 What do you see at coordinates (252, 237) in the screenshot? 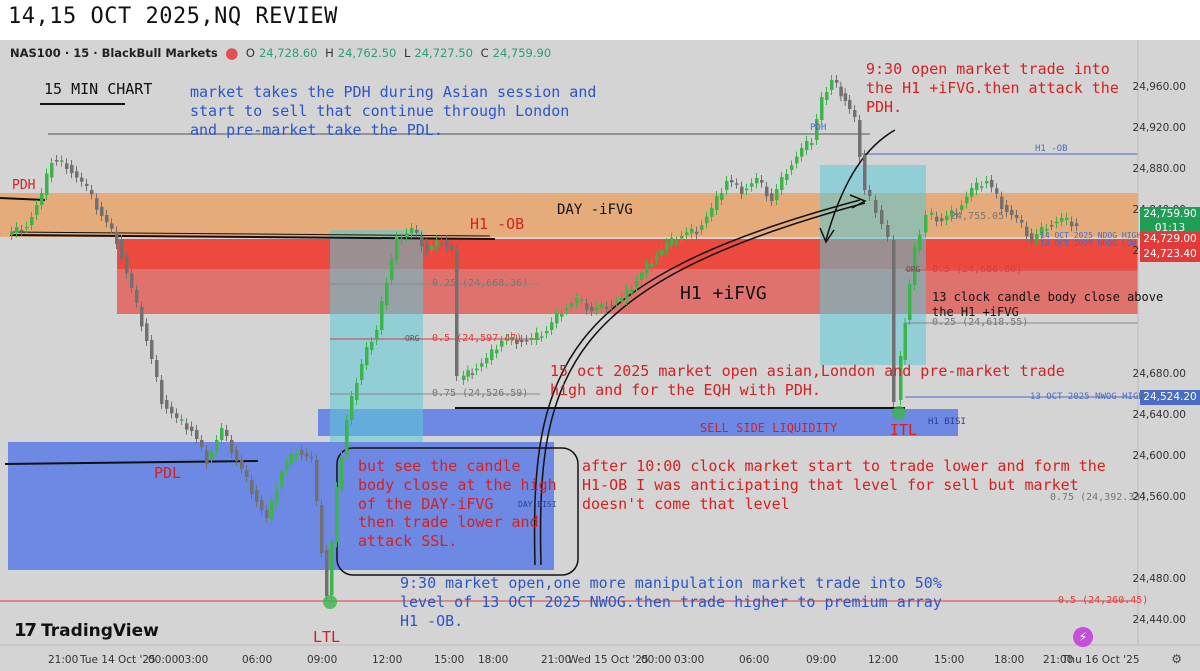
I see `h1-ob-line` at bounding box center [252, 237].